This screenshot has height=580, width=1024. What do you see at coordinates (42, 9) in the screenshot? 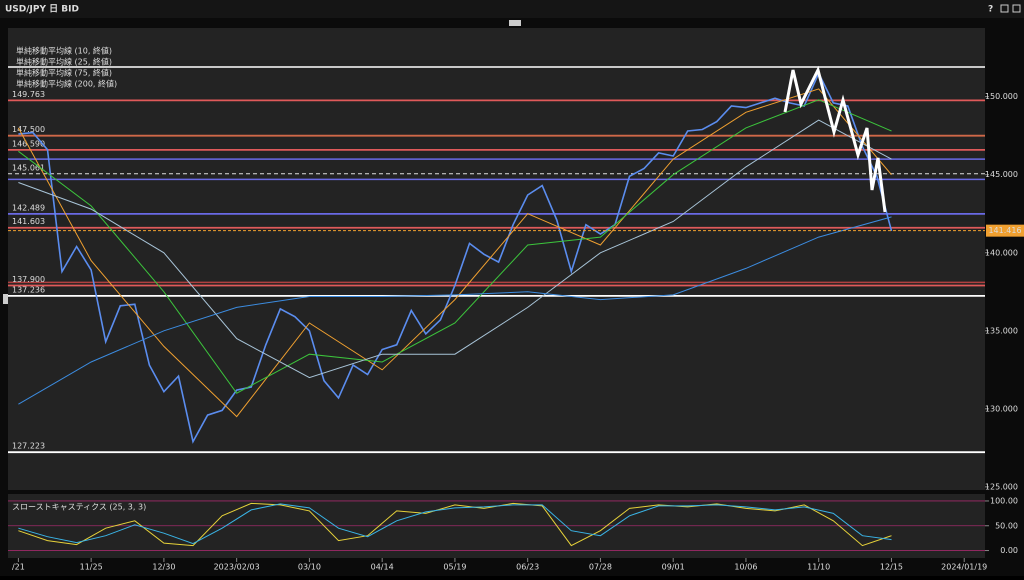
I see `window-title: USD/JPY 日 BID` at bounding box center [42, 9].